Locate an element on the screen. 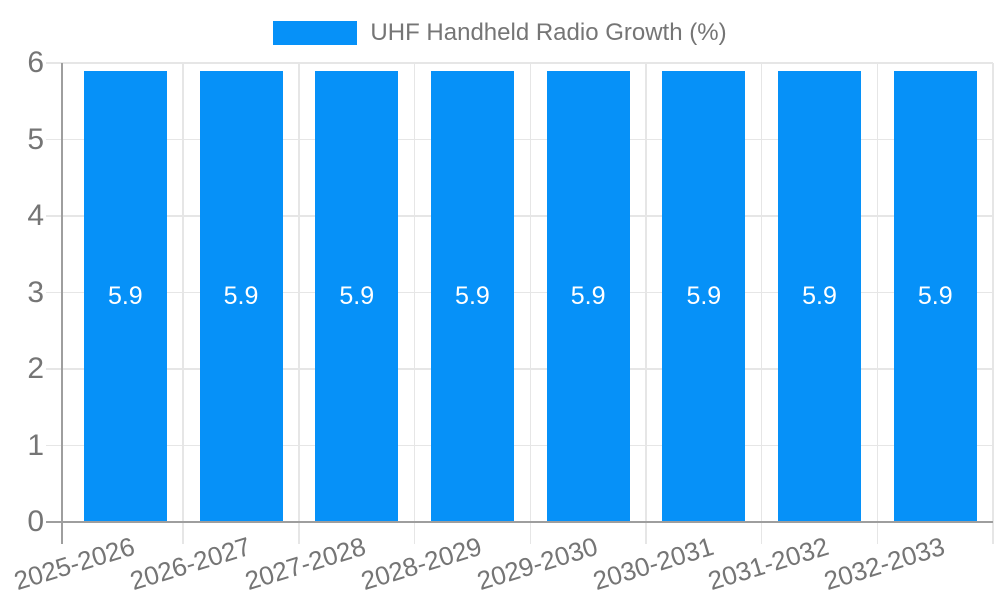 The width and height of the screenshot is (1000, 600). legend-label: UHF Handheld Radio Growth (%) is located at coordinates (548, 32).